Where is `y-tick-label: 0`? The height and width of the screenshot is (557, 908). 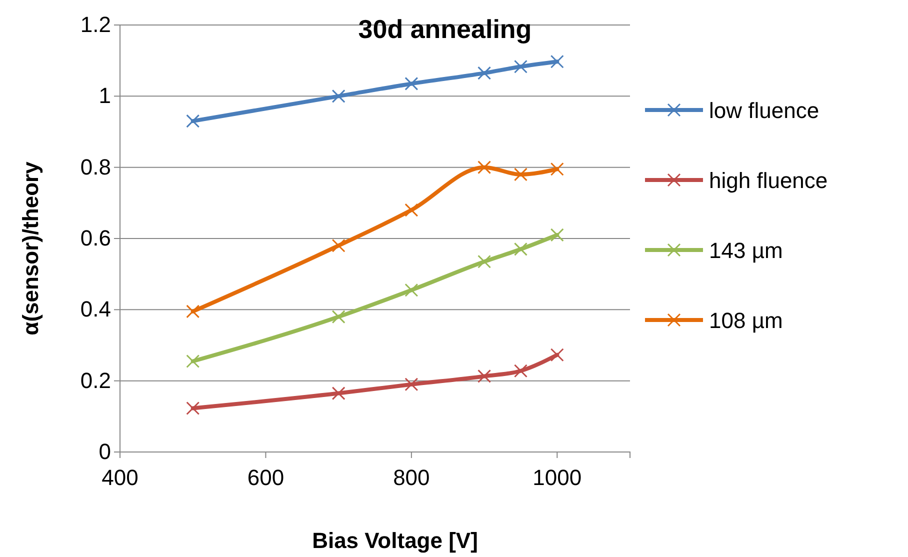
y-tick-label: 0 is located at coordinates (104, 451).